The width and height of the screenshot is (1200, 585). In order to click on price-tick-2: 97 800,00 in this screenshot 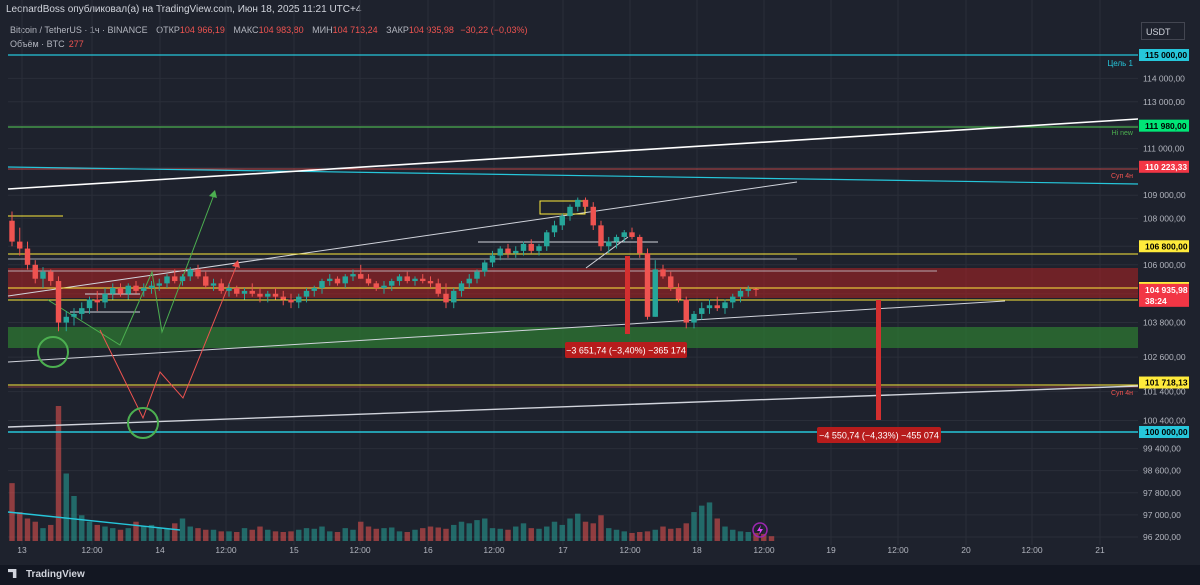, I will do `click(1162, 493)`.